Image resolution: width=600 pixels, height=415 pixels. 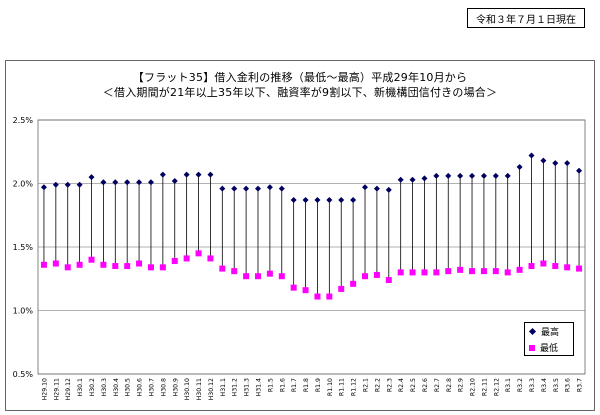 I want to click on x-tick-label: H30.1, so click(x=80, y=387).